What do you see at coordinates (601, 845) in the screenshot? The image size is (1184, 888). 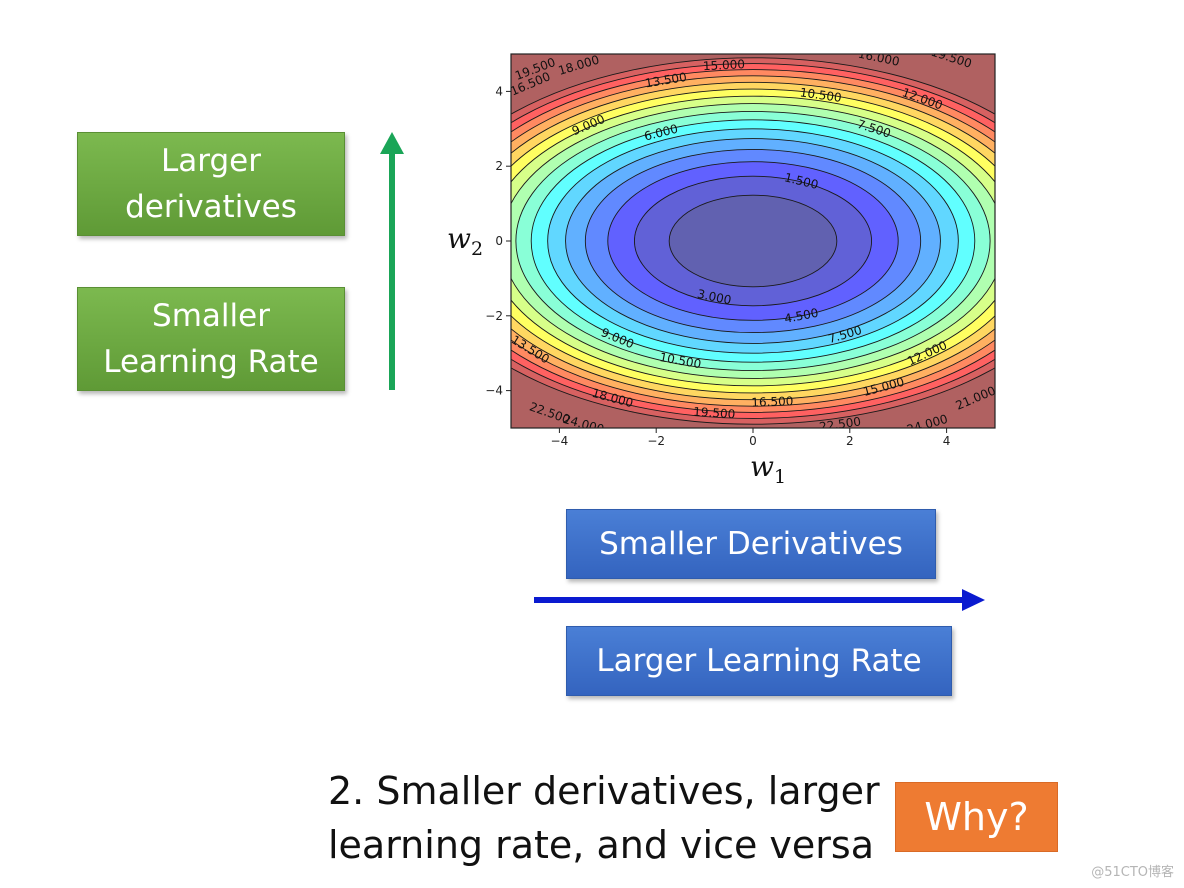 I see `caption-line-2: learning rate, and vice versa` at bounding box center [601, 845].